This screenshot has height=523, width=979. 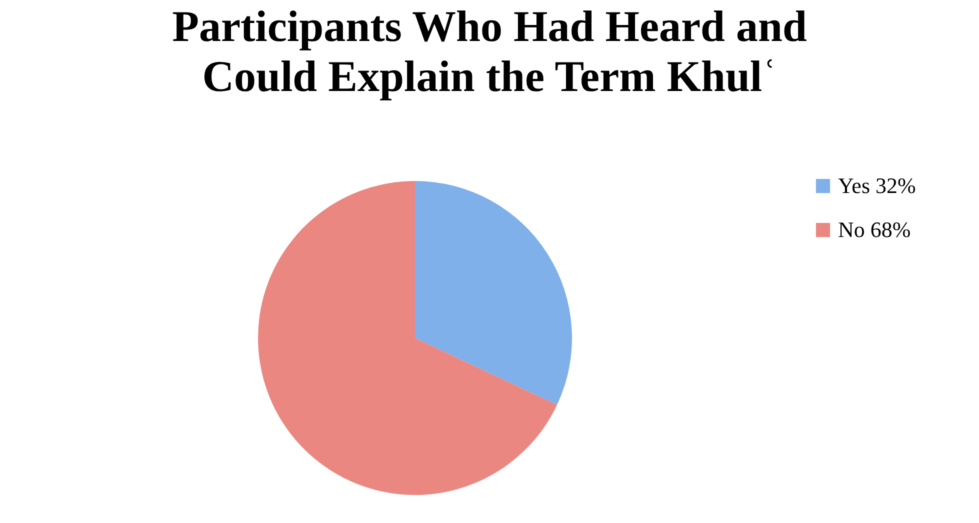 I want to click on pie-slice, so click(x=493, y=293).